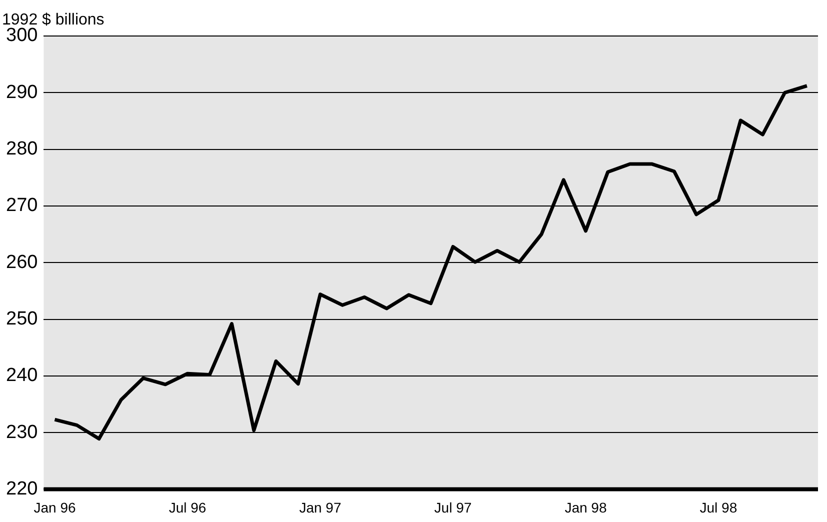  What do you see at coordinates (22, 149) in the screenshot?
I see `y-tick-label: 280` at bounding box center [22, 149].